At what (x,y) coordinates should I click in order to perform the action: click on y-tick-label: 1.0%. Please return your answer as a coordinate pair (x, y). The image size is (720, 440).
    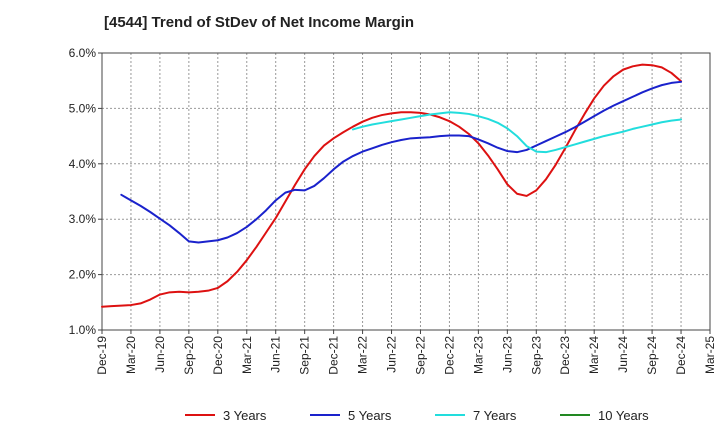
    Looking at the image, I should click on (83, 330).